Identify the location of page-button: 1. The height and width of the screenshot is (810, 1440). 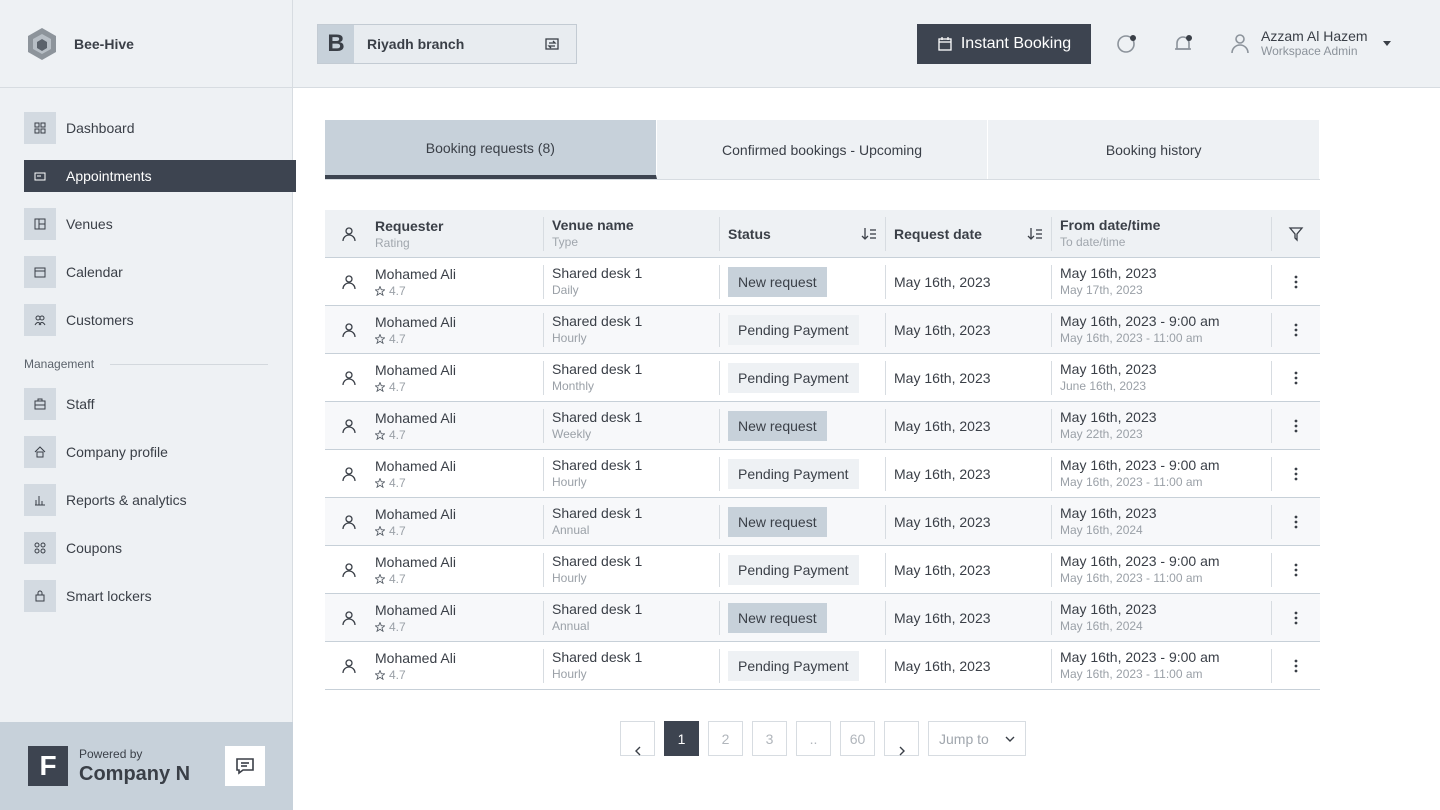
(681, 738).